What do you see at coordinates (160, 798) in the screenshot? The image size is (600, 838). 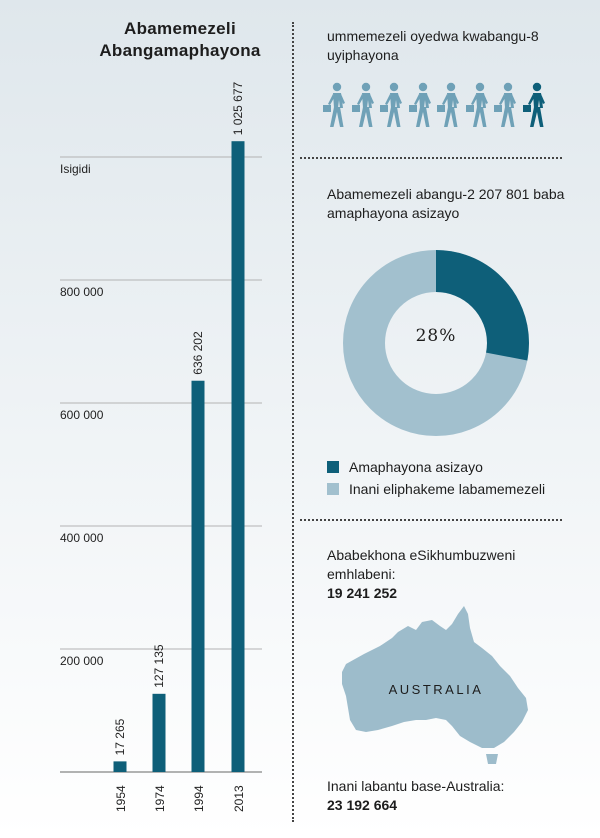 I see `x-tick-label: 1974` at bounding box center [160, 798].